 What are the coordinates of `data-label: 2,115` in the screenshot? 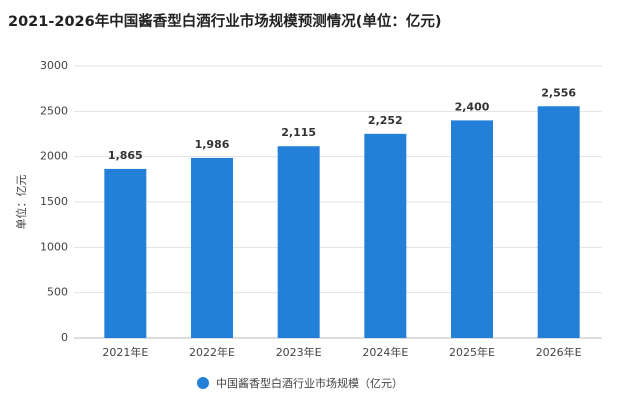 It's located at (298, 132).